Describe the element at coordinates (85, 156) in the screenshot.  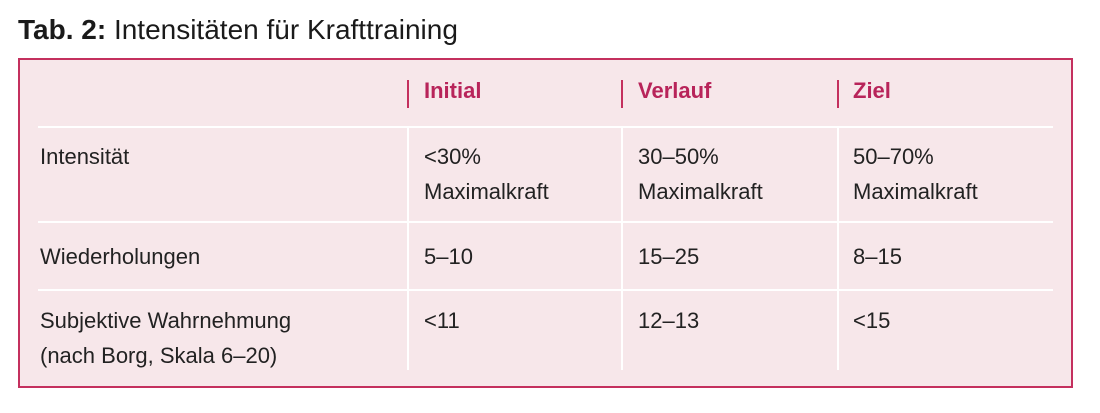
I see `row-label: Intensität` at that location.